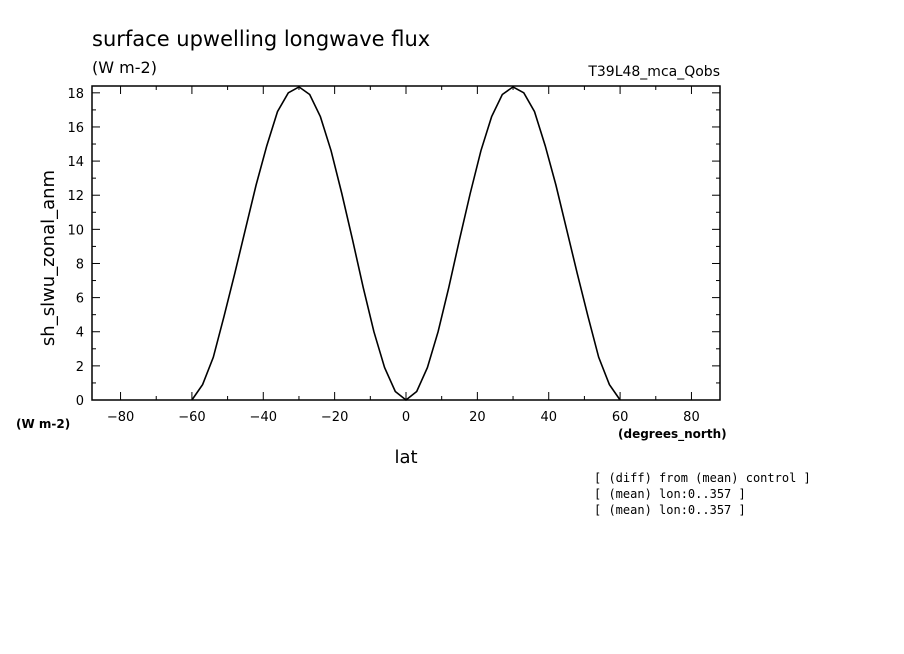  I want to click on x-tick-labels: −80 −60 −40 −20 0 20 40 60 80, so click(403, 417).